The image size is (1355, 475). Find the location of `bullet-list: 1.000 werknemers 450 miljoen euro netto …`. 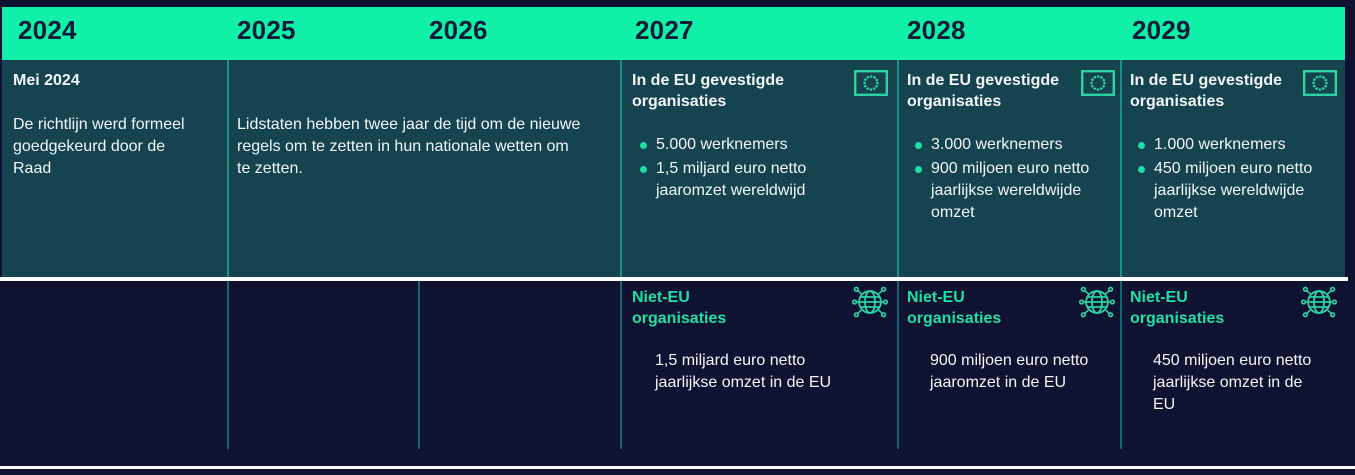

bullet-list: 1.000 werknemers 450 miljoen euro netto … is located at coordinates (1237, 179).